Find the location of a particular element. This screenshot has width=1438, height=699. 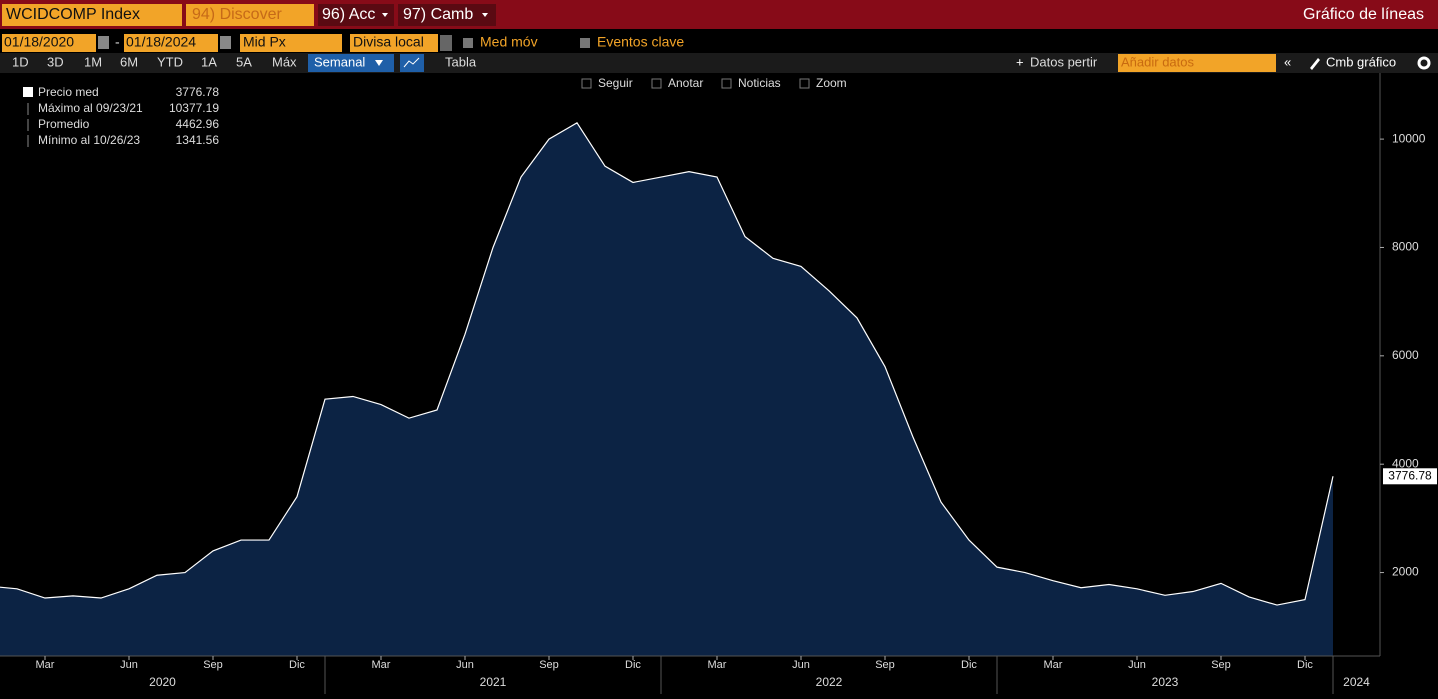

moving-average: Med móv is located at coordinates (509, 42).